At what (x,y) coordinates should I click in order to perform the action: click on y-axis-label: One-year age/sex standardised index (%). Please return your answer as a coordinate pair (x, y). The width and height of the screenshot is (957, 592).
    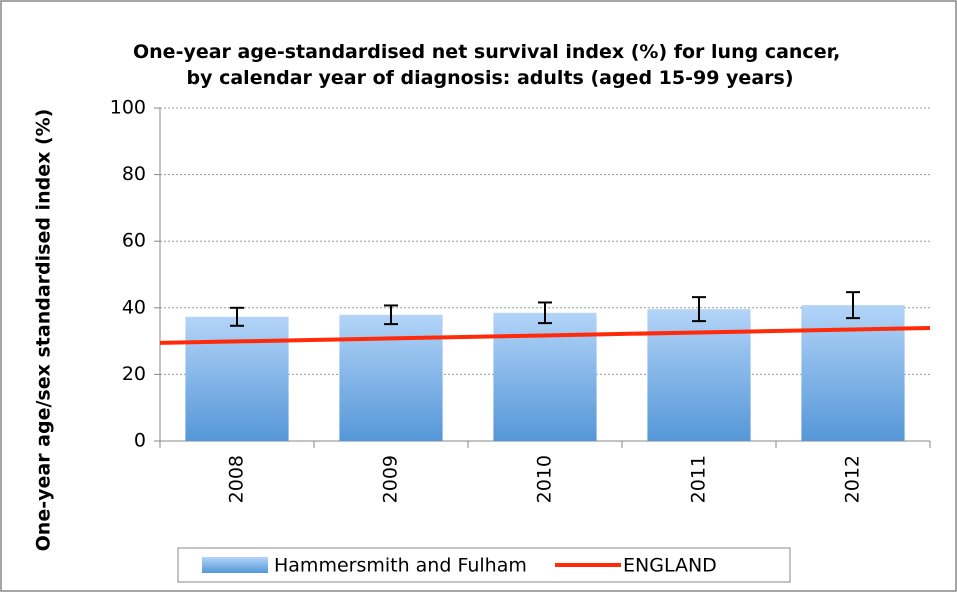
    Looking at the image, I should click on (44, 330).